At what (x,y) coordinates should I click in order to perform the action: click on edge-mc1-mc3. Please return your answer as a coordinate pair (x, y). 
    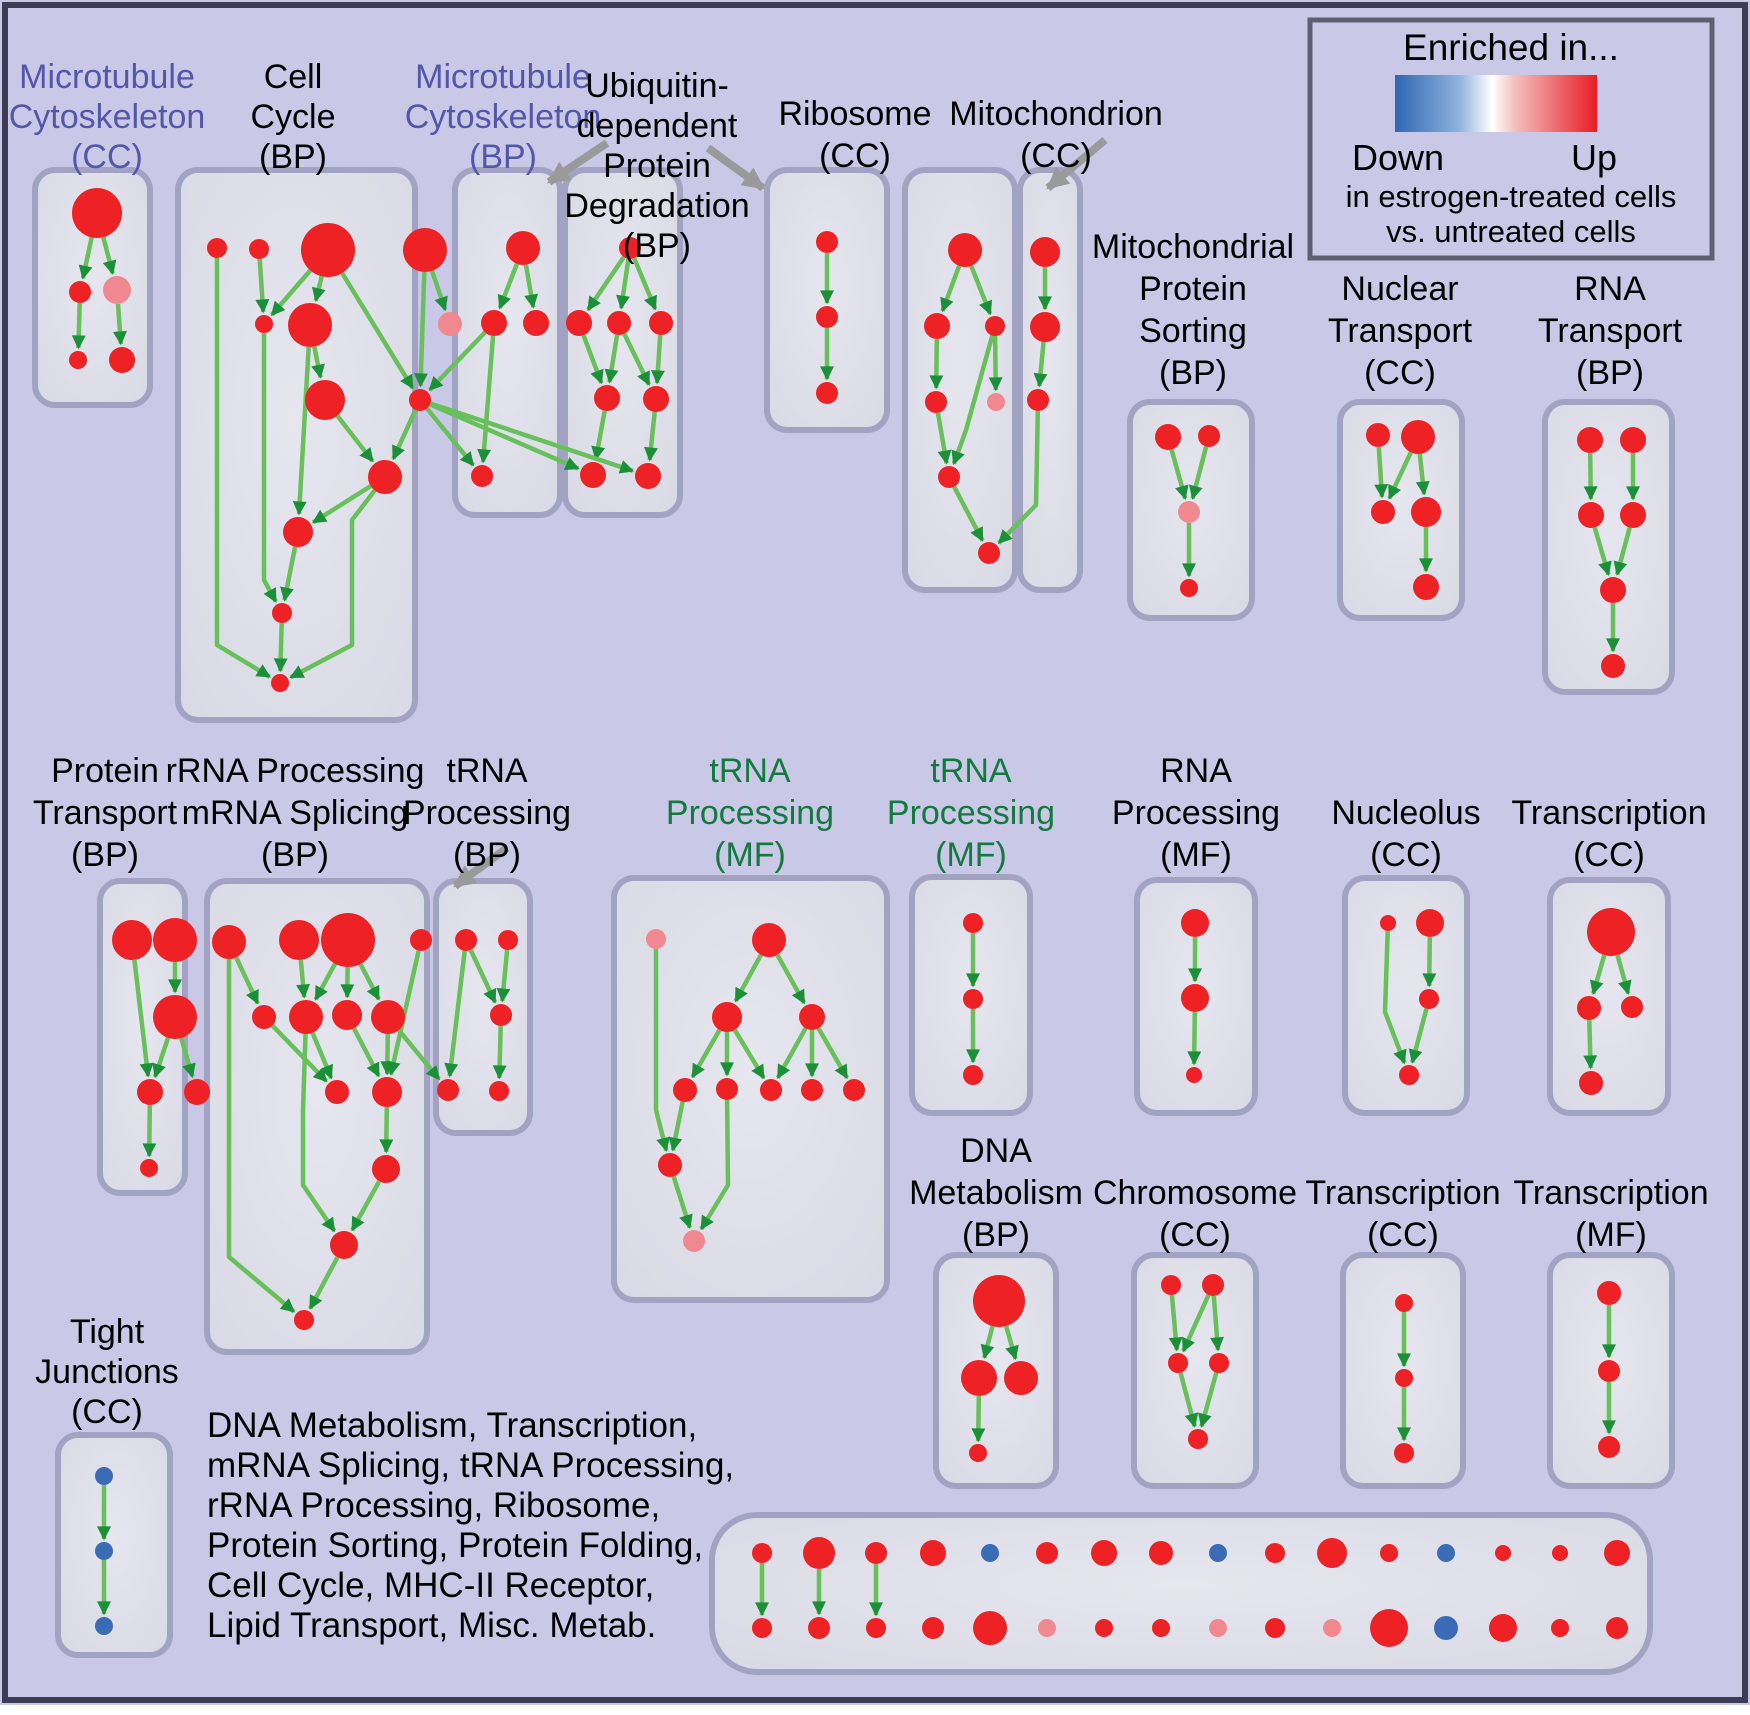
    Looking at the image, I should click on (109, 255).